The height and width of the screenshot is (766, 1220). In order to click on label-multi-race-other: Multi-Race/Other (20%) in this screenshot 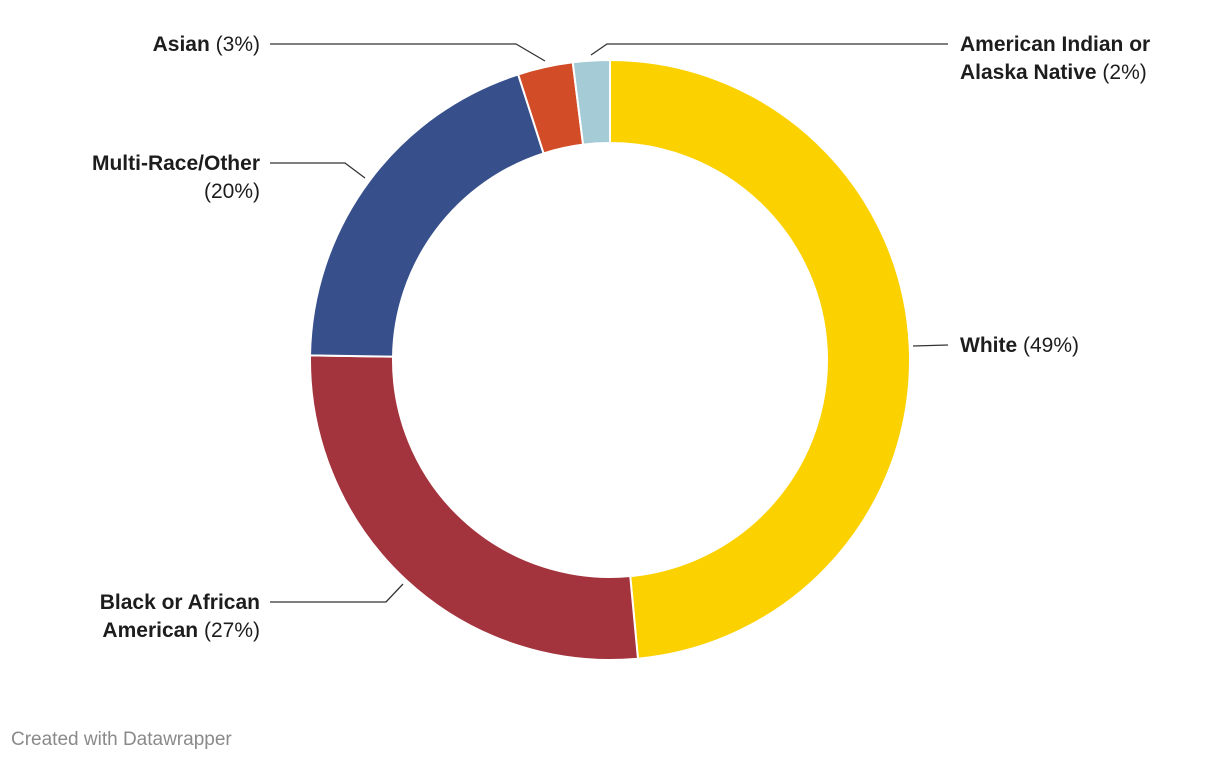, I will do `click(176, 177)`.